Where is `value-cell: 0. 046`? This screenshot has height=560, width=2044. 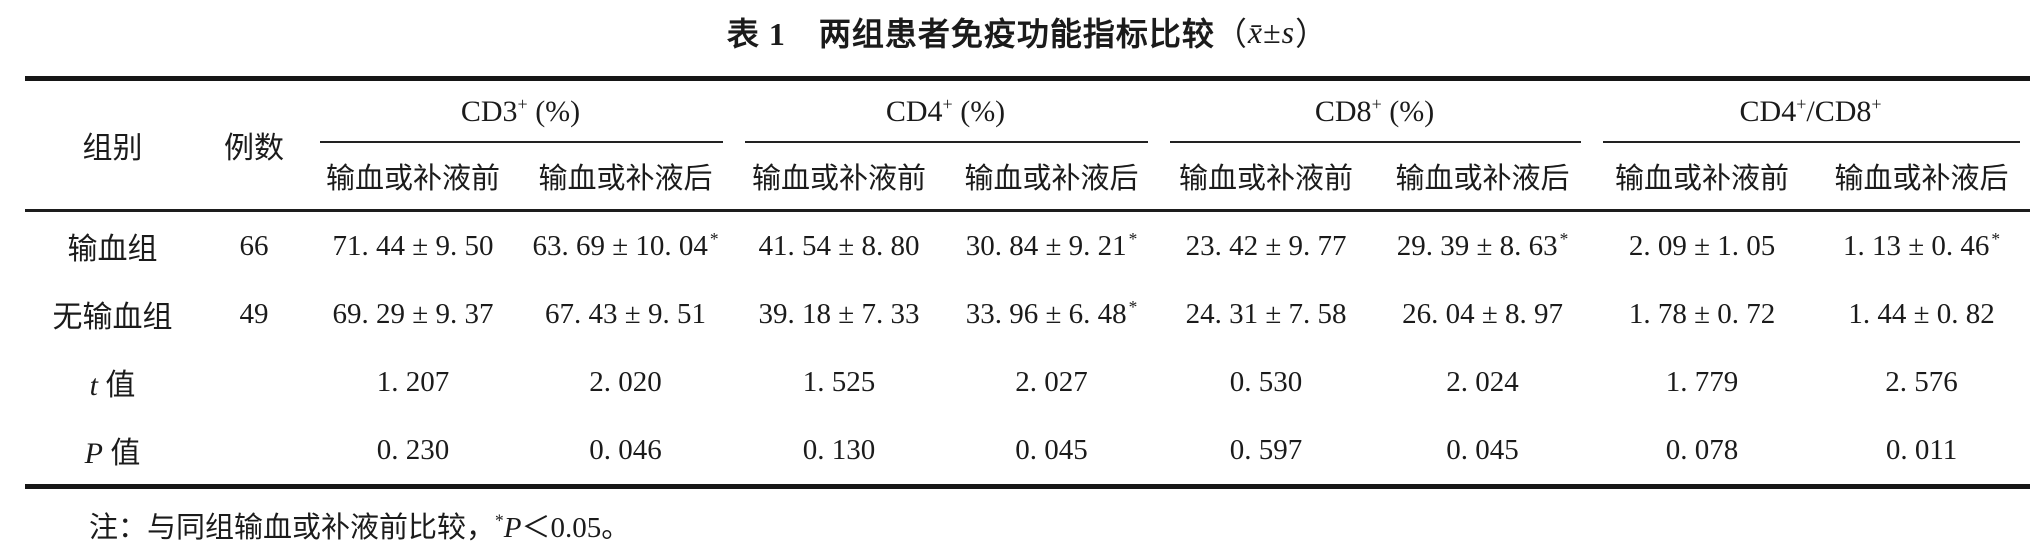
value-cell: 0. 046 is located at coordinates (625, 449).